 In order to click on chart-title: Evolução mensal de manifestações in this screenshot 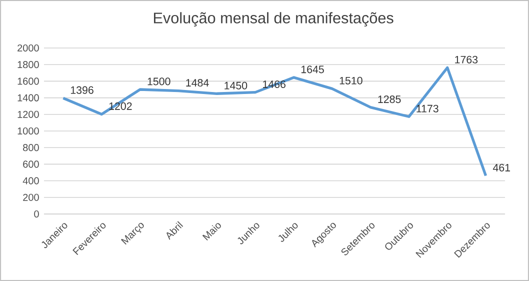, I will do `click(274, 19)`.